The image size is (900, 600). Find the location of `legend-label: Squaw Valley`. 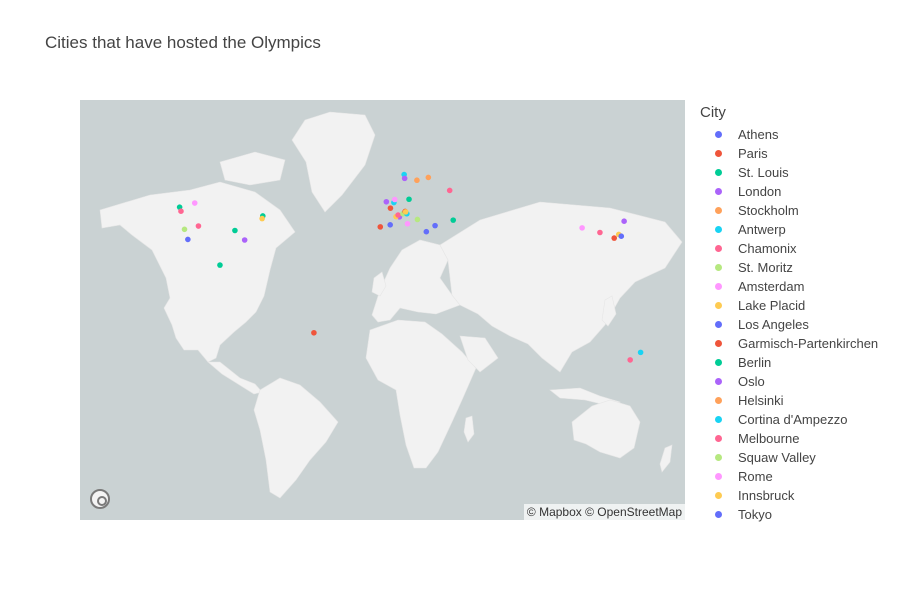

legend-label: Squaw Valley is located at coordinates (777, 457).